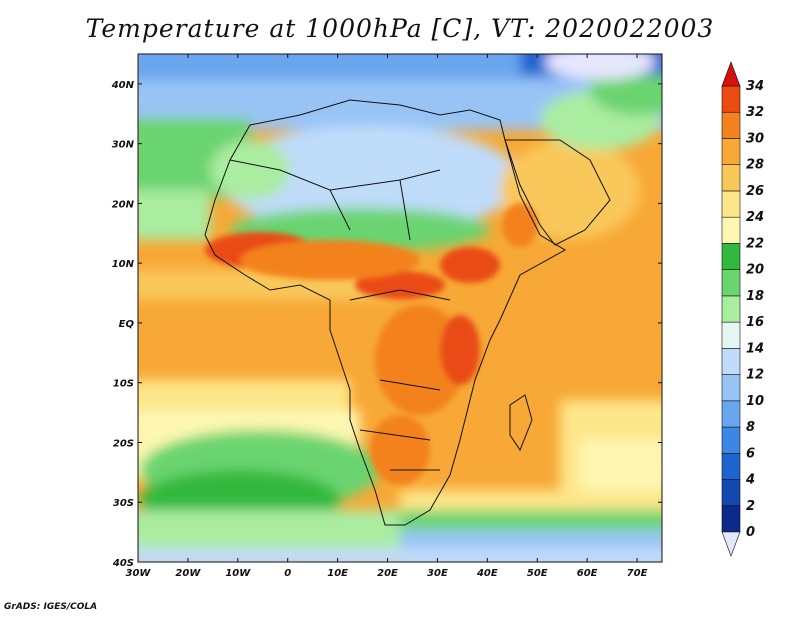 Image resolution: width=800 pixels, height=618 pixels. I want to click on lon-tick-label: 50E, so click(537, 573).